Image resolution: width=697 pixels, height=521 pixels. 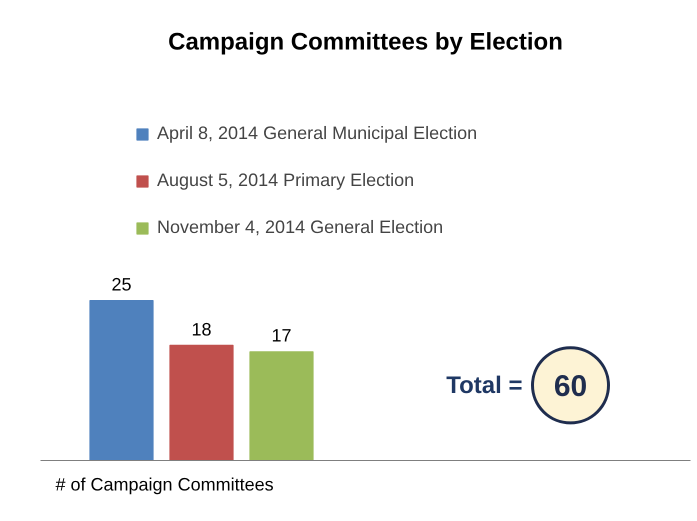 I want to click on legend-label: April 8, 2014 General Municipal Election, so click(x=317, y=133).